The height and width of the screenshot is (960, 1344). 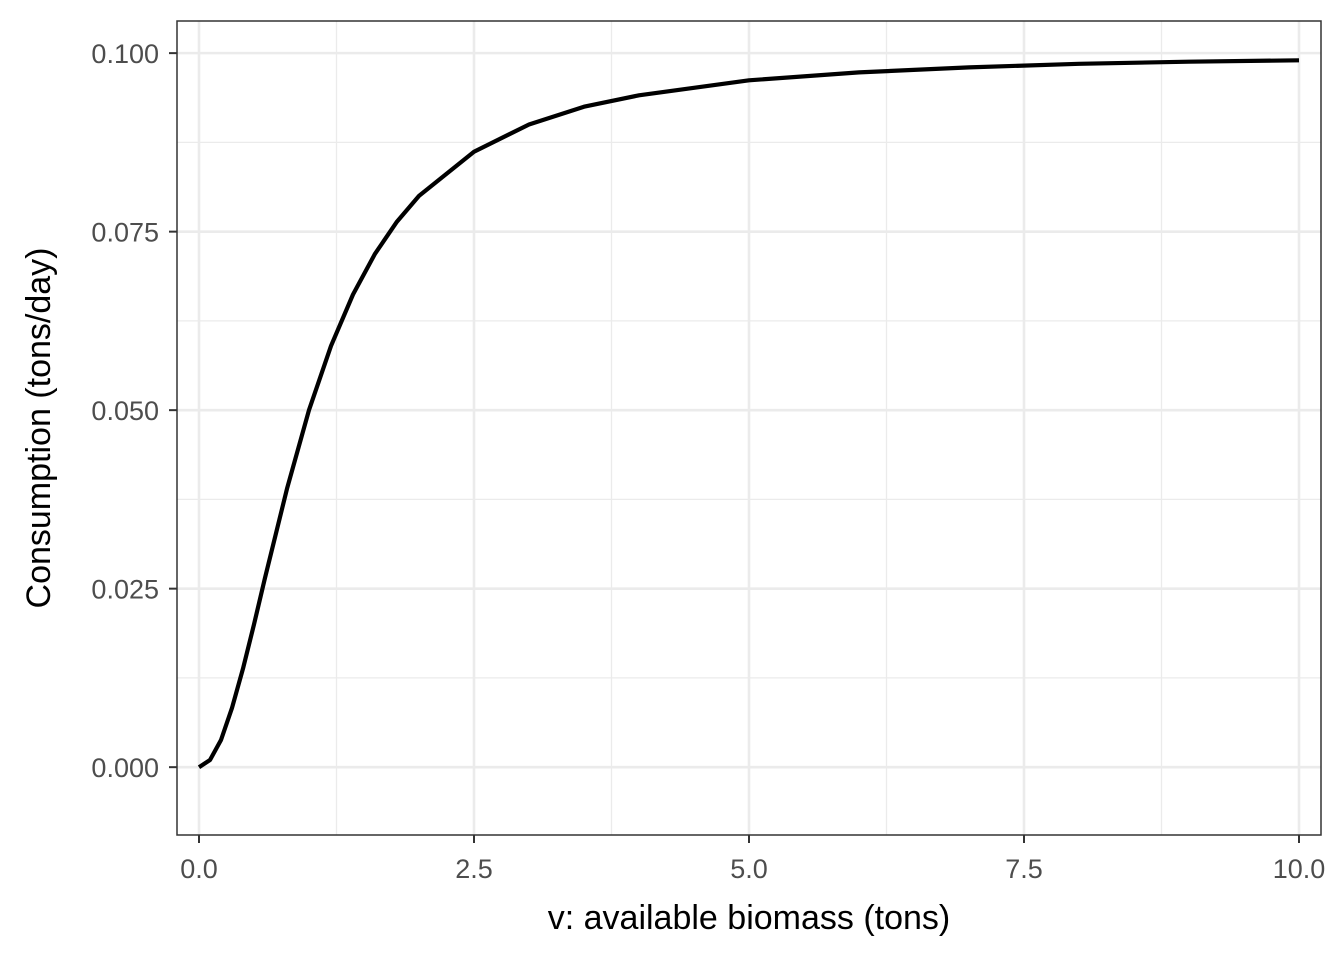 I want to click on y-tick-label: 0.075, so click(x=125, y=233).